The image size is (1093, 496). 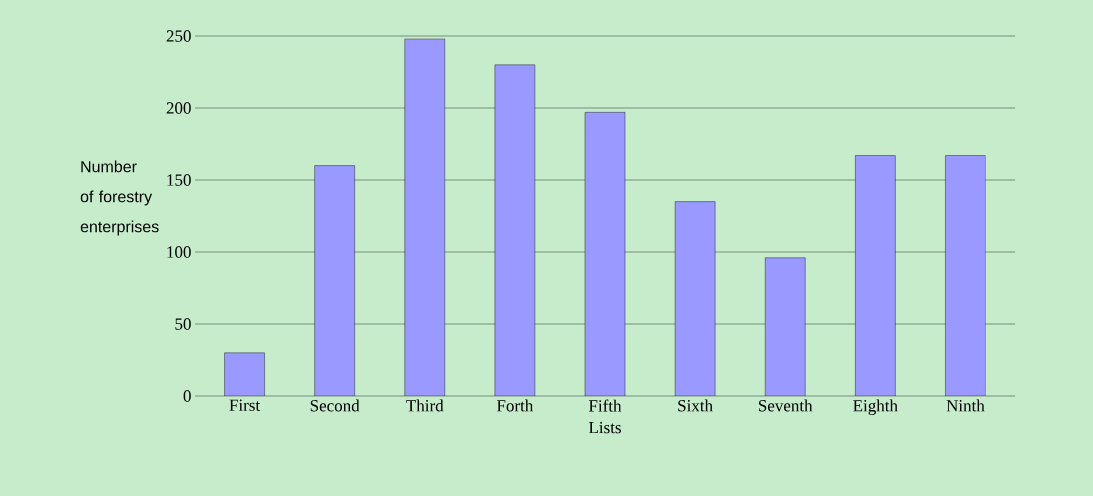 I want to click on x-tick-label: Seventh, so click(x=785, y=405).